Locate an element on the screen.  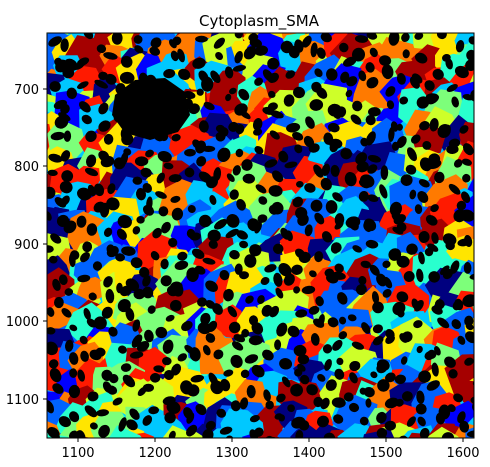
y-tick-label: 800 is located at coordinates (26, 167).